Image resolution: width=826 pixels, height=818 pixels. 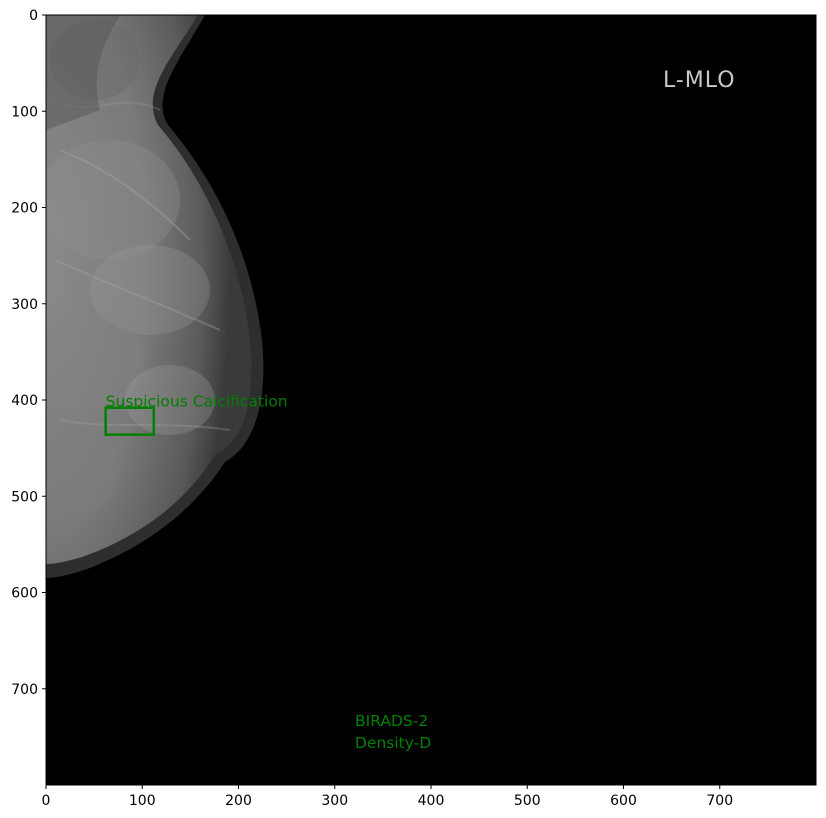 What do you see at coordinates (431, 801) in the screenshot?
I see `x-tick-label: 400` at bounding box center [431, 801].